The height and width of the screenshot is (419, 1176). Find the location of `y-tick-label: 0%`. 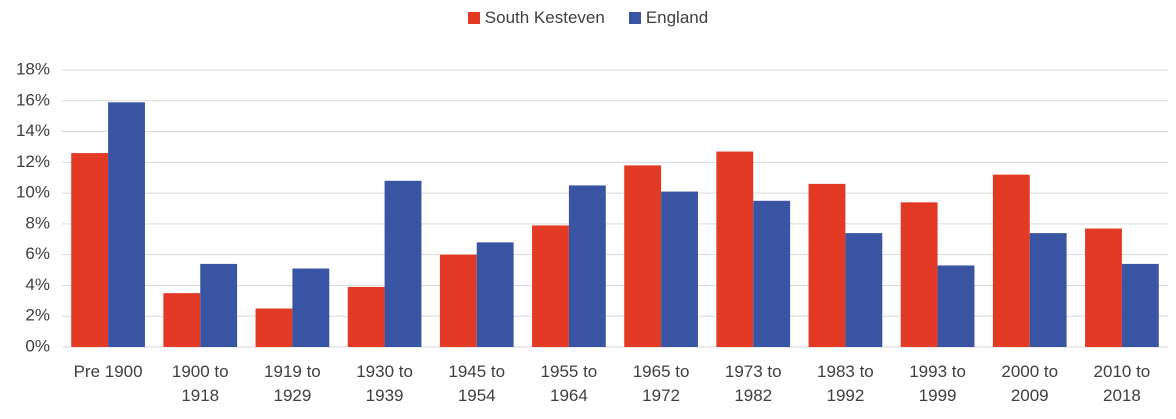

y-tick-label: 0% is located at coordinates (37, 345).